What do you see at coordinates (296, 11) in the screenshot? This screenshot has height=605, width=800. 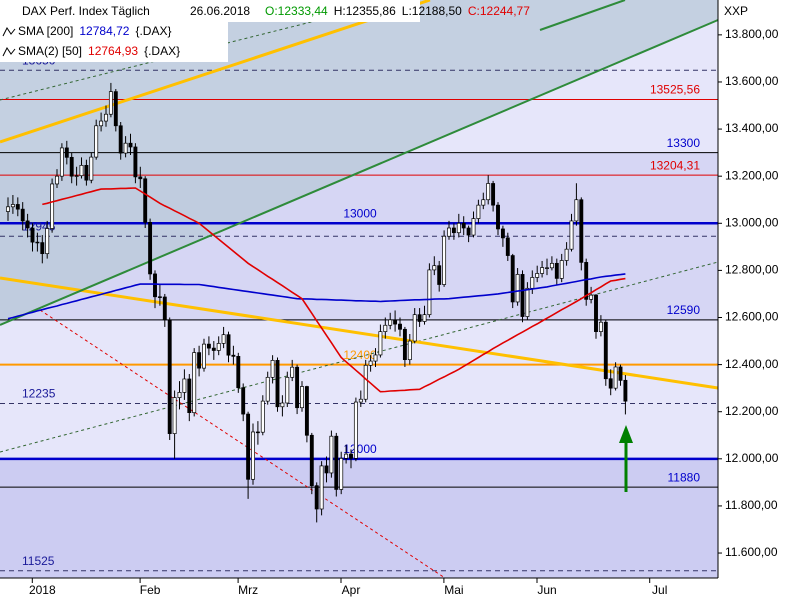 I see `quote-value: O:12333,44` at bounding box center [296, 11].